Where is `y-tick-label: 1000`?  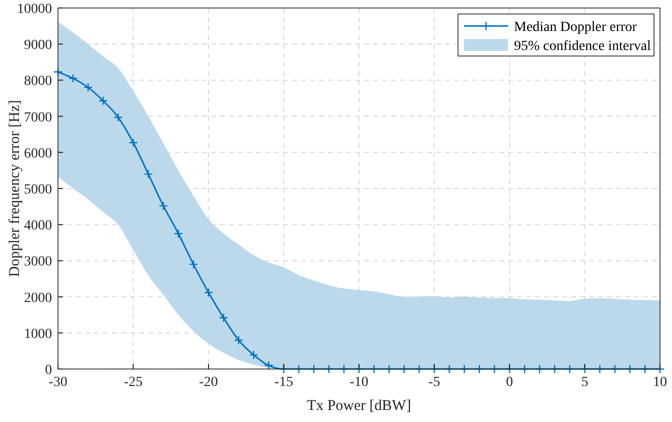
y-tick-label: 1000 is located at coordinates (38, 334).